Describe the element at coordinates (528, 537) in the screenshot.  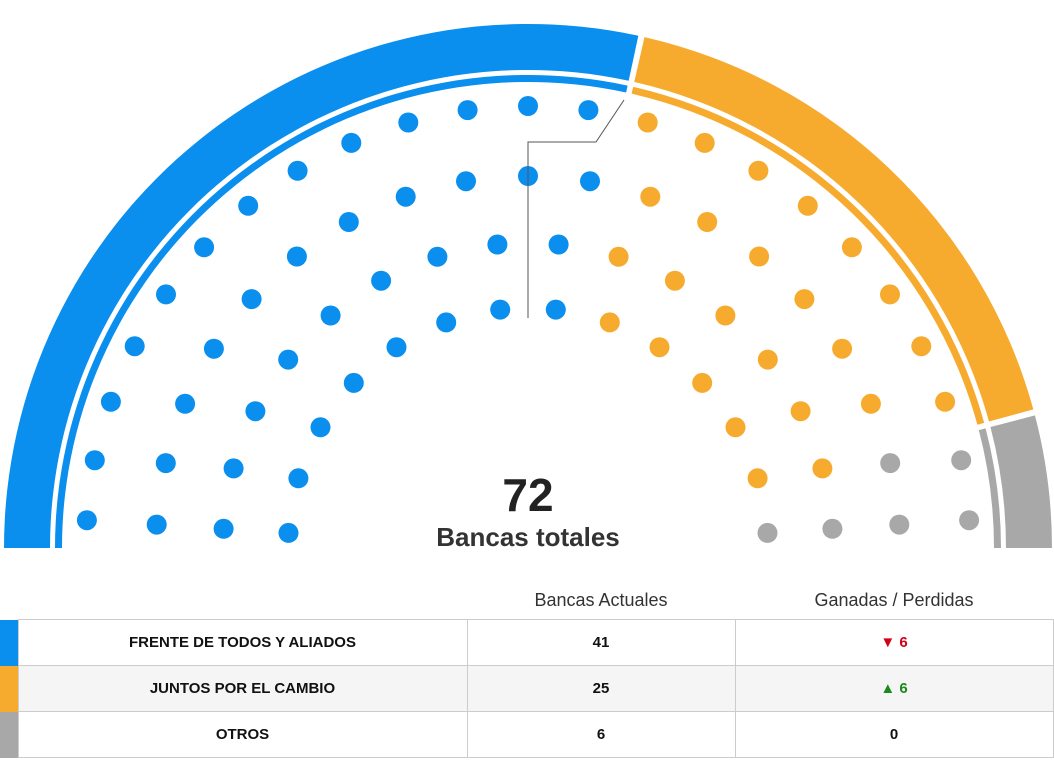
I see `total-seats-label: Bancas totales` at that location.